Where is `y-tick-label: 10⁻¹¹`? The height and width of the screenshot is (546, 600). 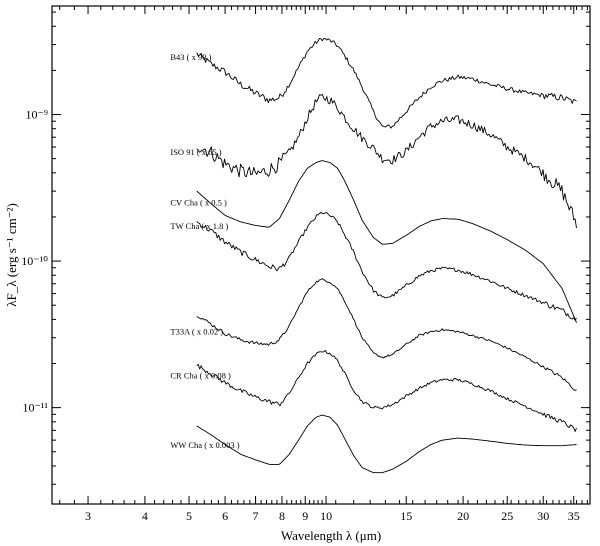
y-tick-label: 10⁻¹¹ is located at coordinates (35, 408).